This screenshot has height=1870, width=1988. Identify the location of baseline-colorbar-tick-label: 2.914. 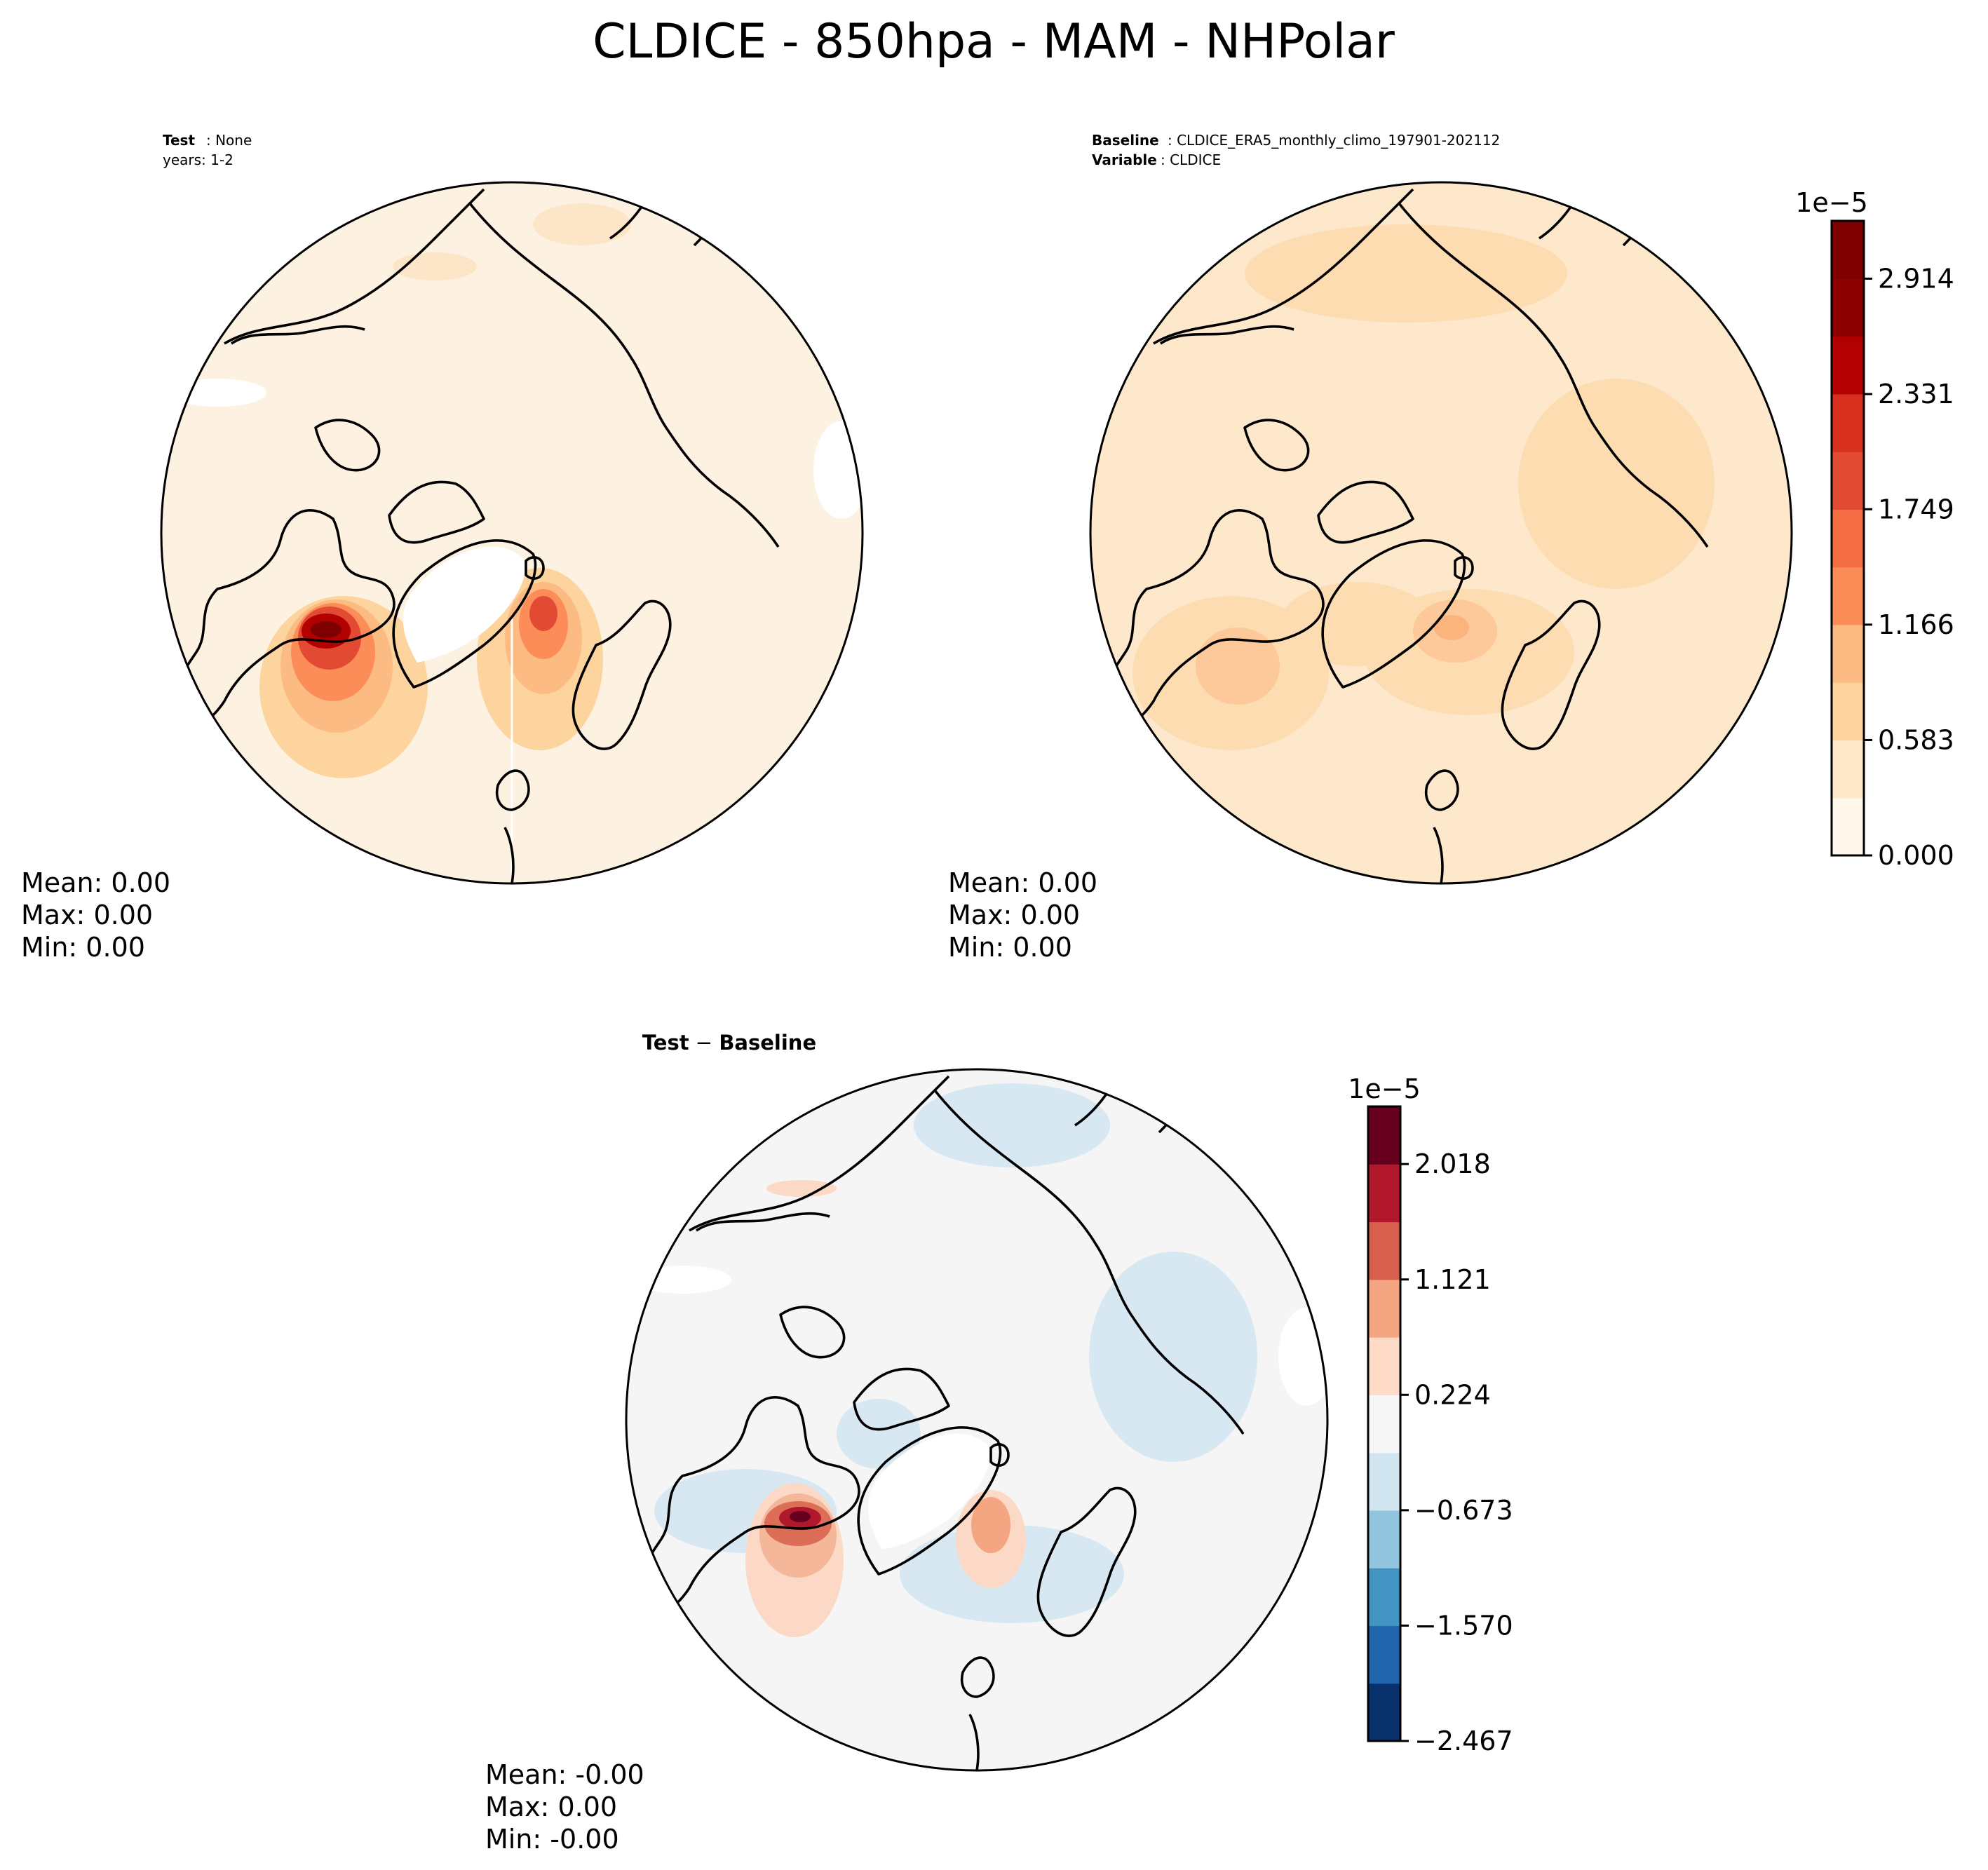
(1916, 278).